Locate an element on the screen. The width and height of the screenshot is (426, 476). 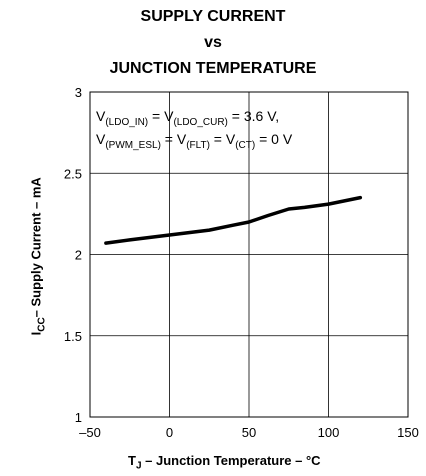
x-tick-label: 50 is located at coordinates (249, 432).